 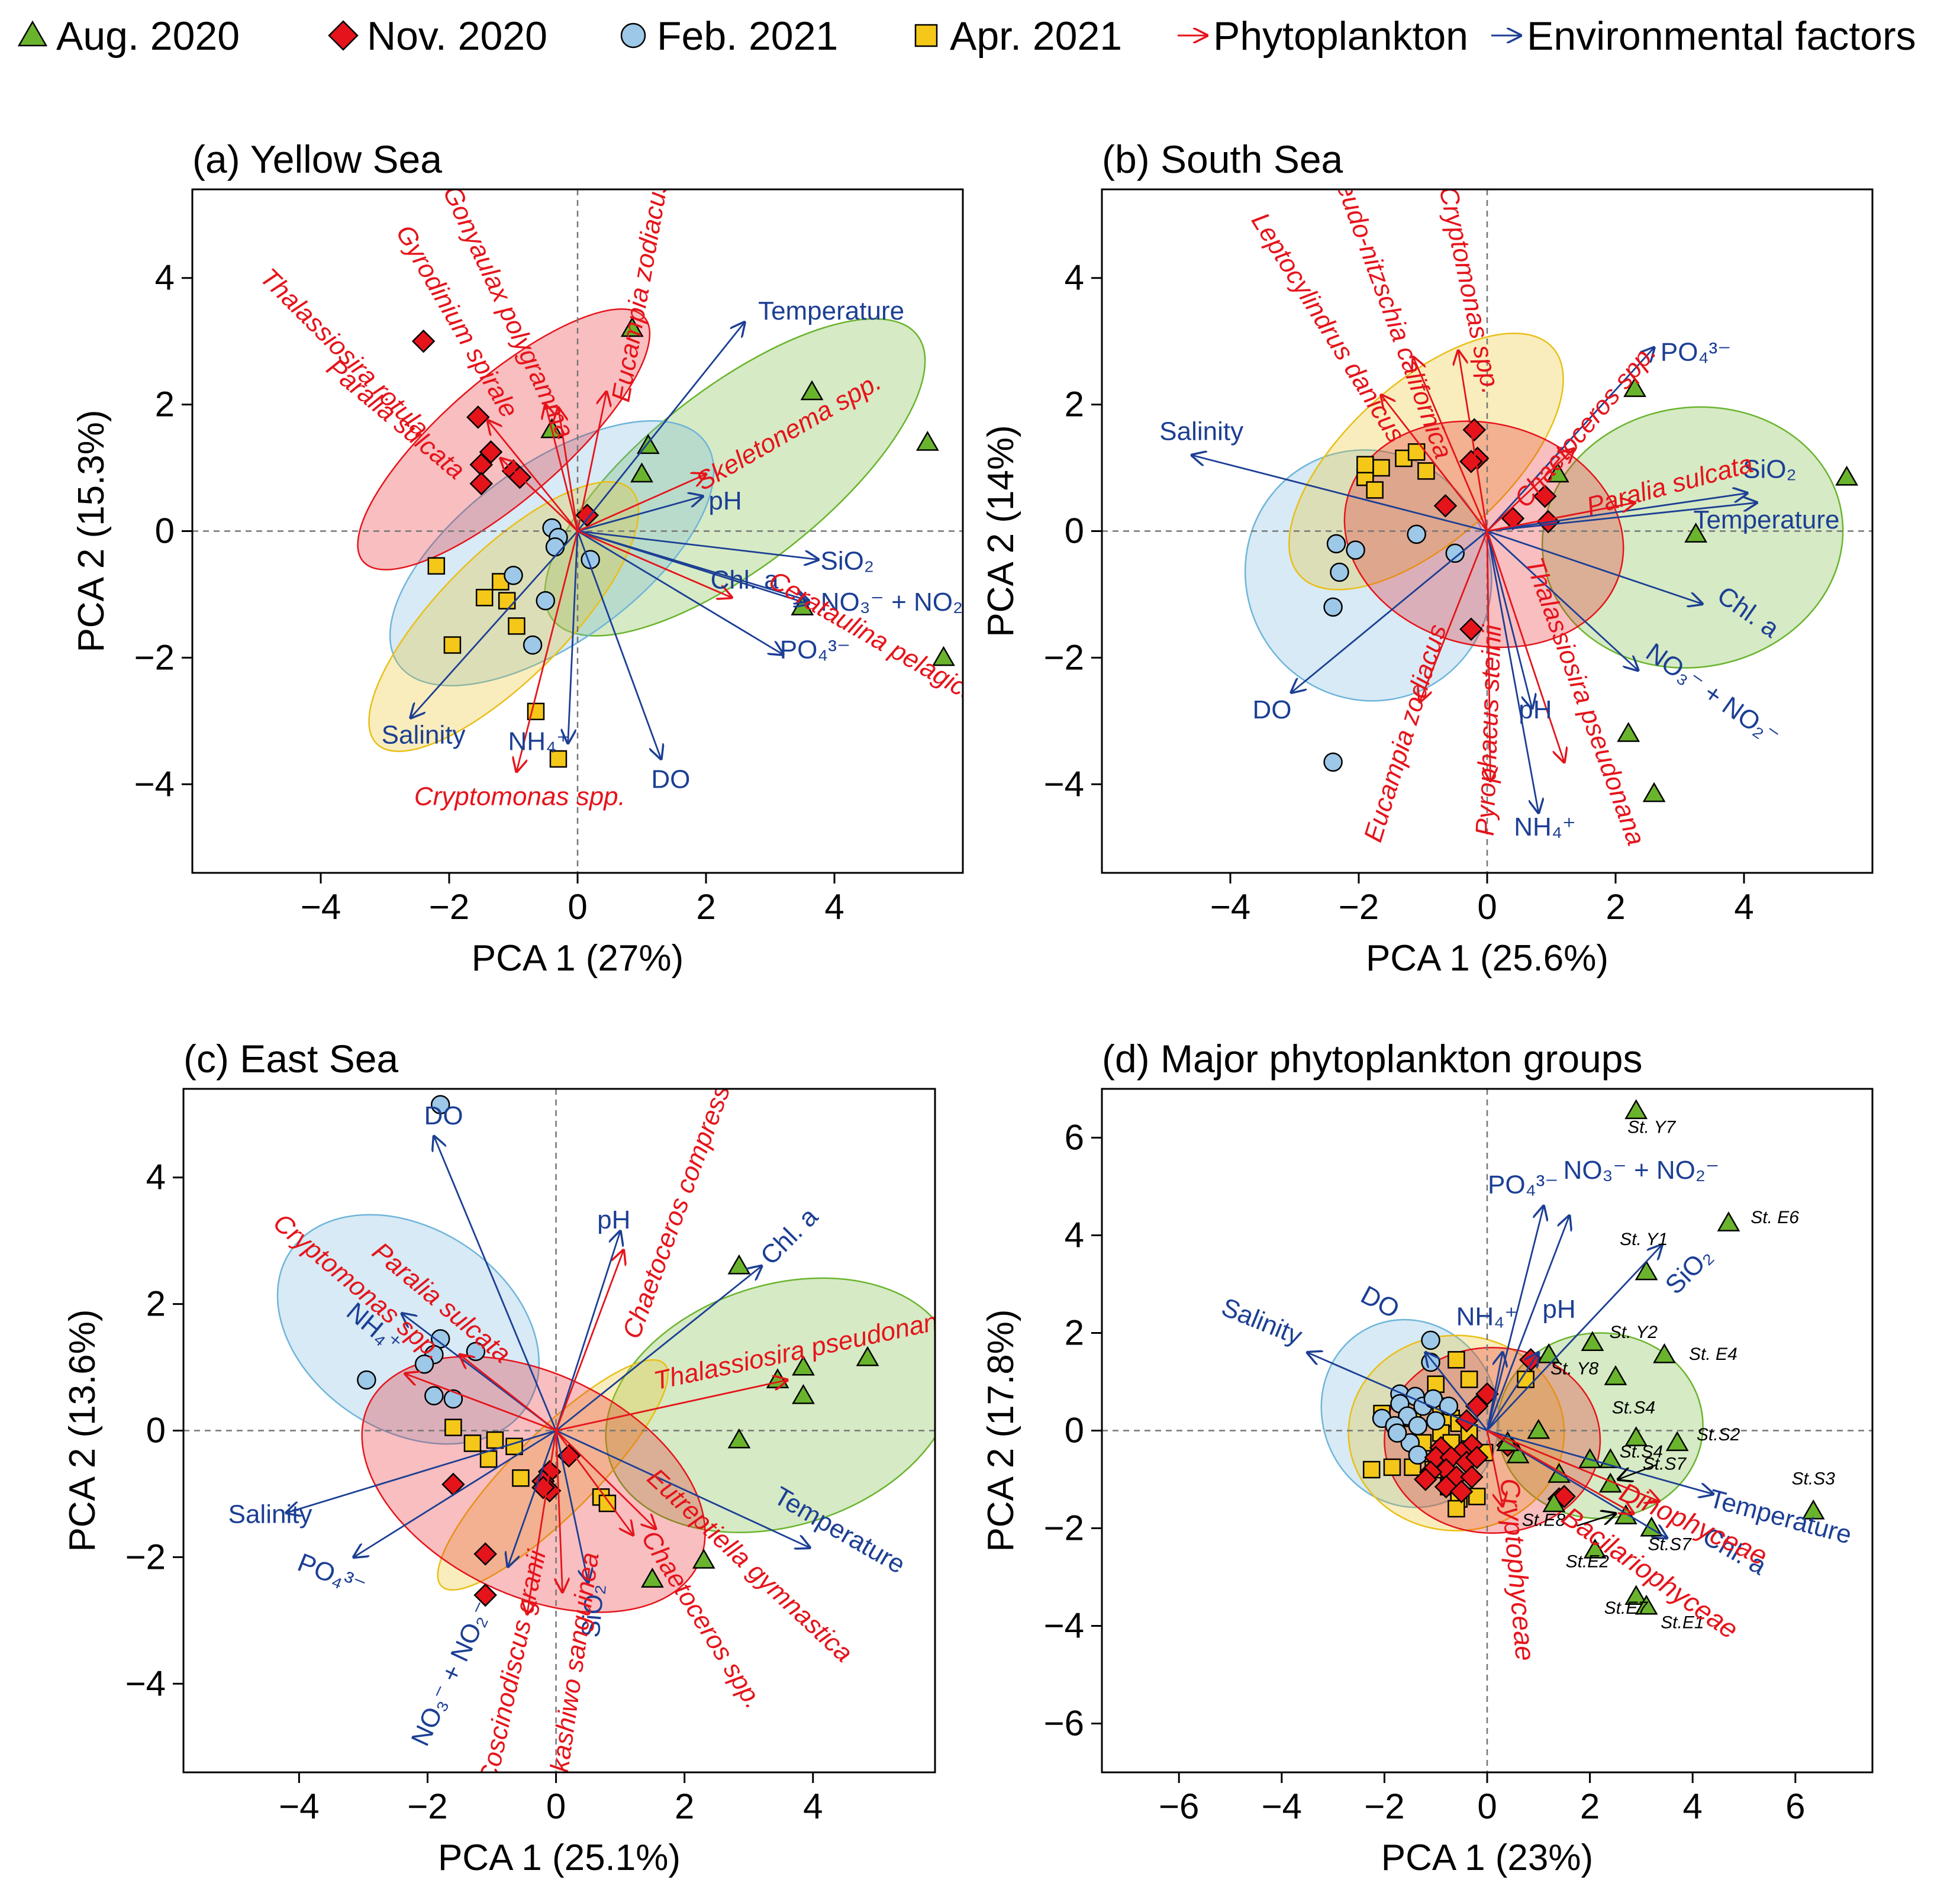 I want to click on legend-item: Nov. 2020, so click(x=437, y=37).